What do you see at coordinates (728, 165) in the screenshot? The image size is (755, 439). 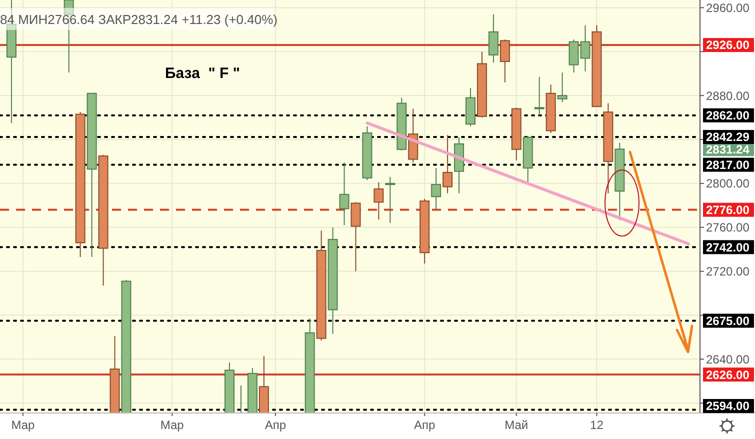 I see `ref-line-label: 2817.00` at bounding box center [728, 165].